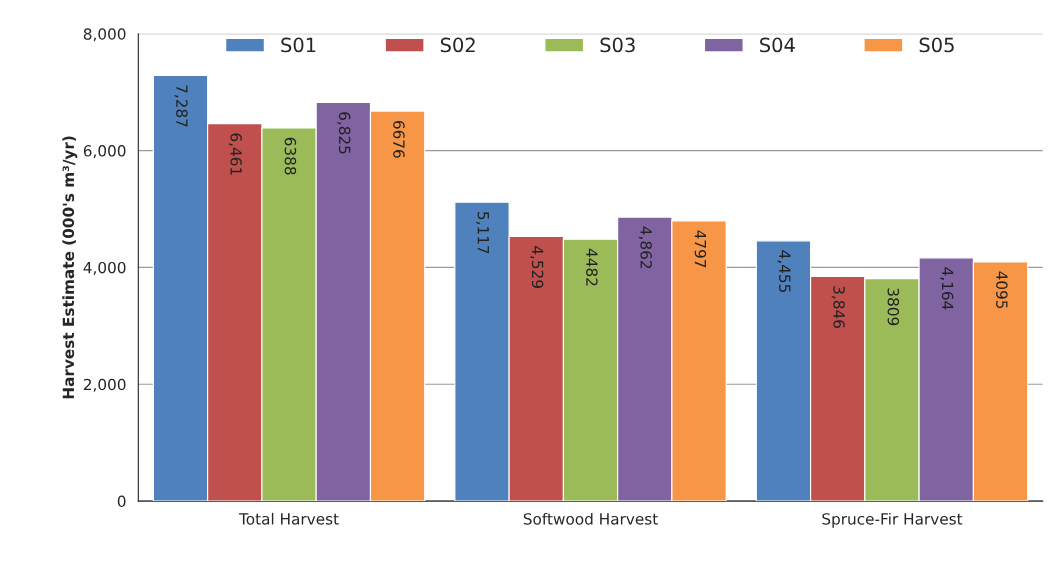 The width and height of the screenshot is (1064, 563). I want to click on y-tick-label: 4,000, so click(104, 268).